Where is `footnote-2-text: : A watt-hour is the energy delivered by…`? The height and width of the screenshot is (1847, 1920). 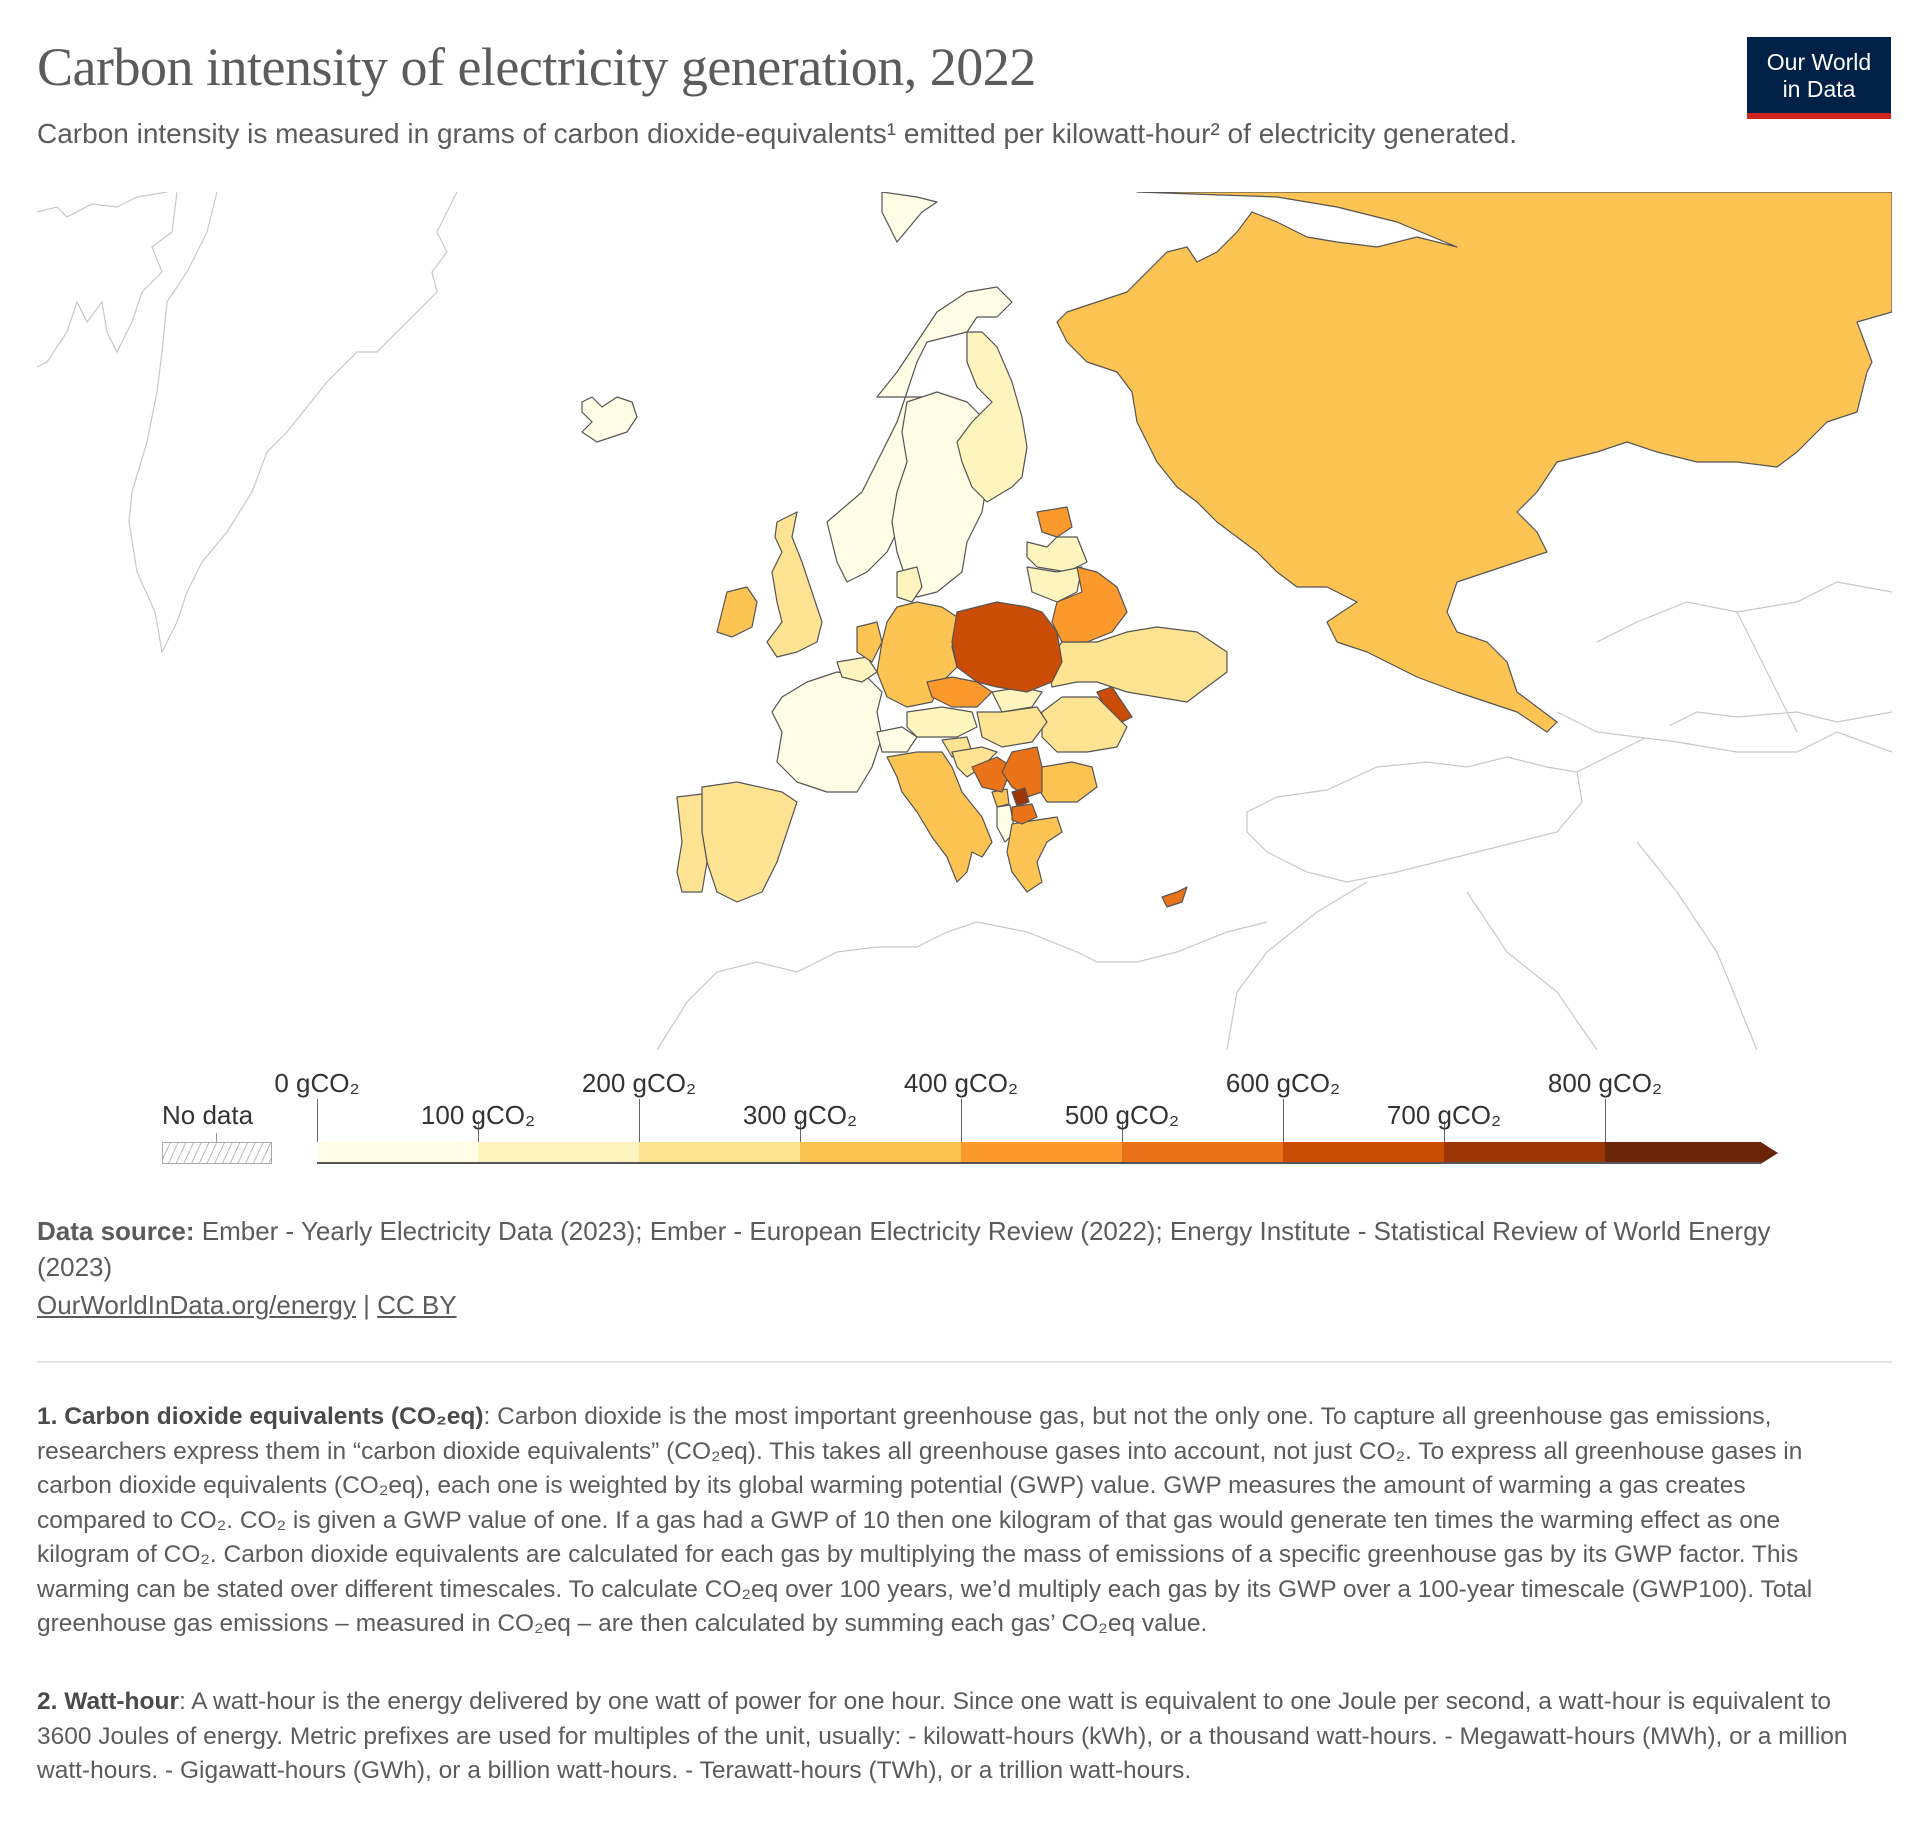
footnote-2-text: : A watt-hour is the energy delivered by… is located at coordinates (942, 1736).